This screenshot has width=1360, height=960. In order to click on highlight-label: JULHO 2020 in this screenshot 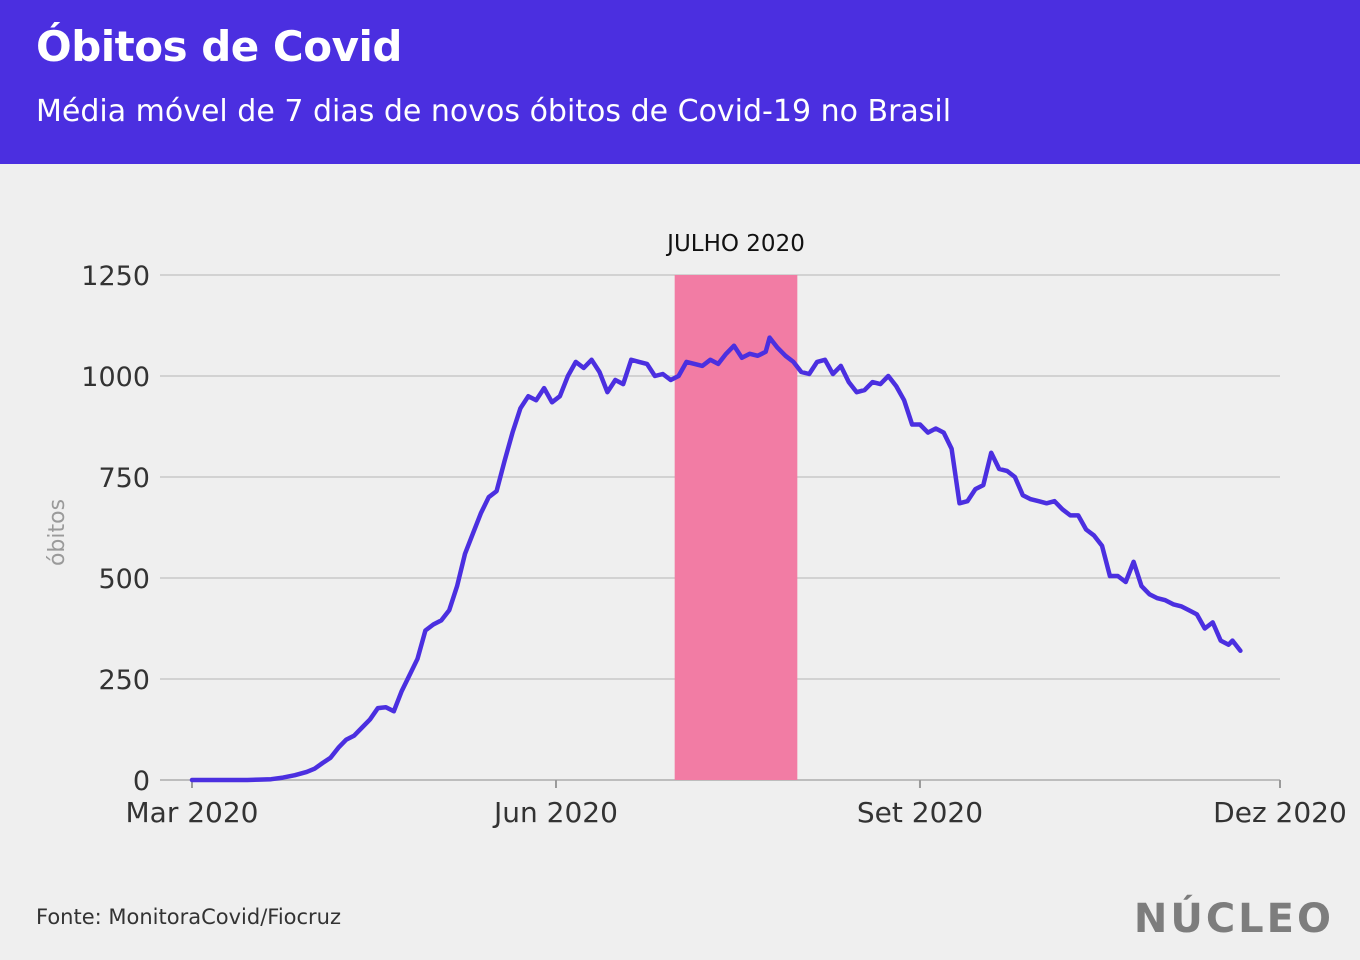, I will do `click(735, 244)`.